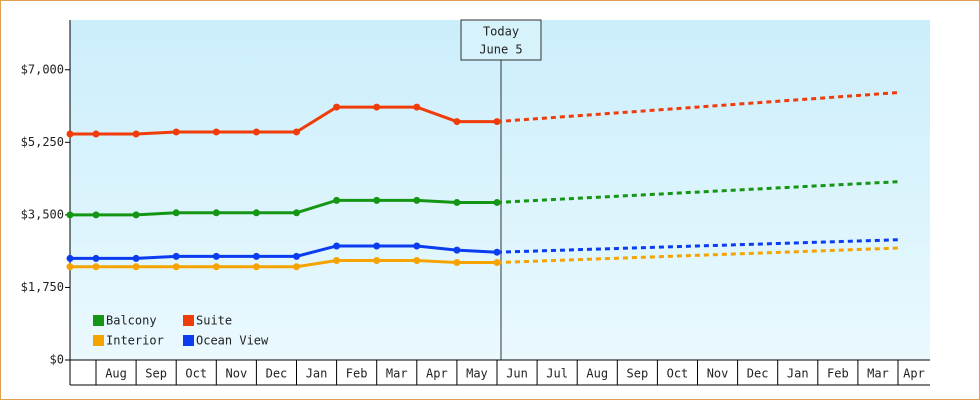 The height and width of the screenshot is (400, 980). What do you see at coordinates (557, 374) in the screenshot?
I see `x-tick-label: Jul` at bounding box center [557, 374].